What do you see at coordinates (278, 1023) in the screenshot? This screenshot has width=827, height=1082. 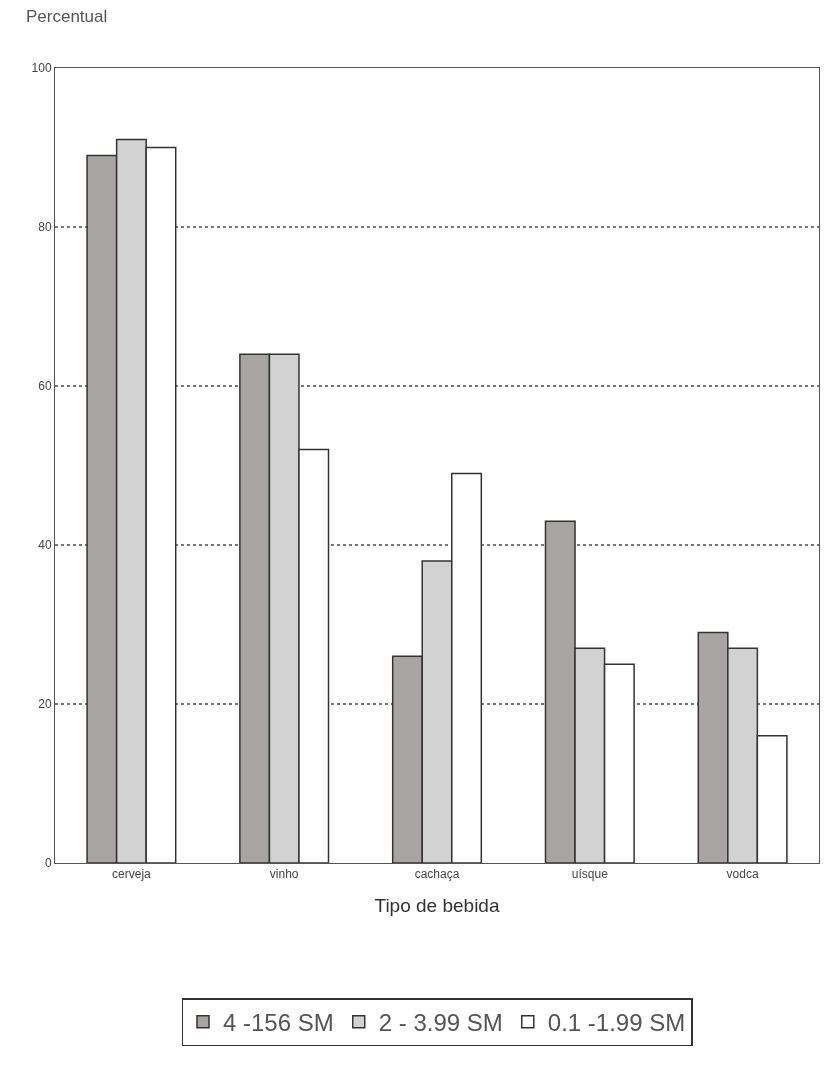 I see `legend-label: 4 -156 SM` at bounding box center [278, 1023].